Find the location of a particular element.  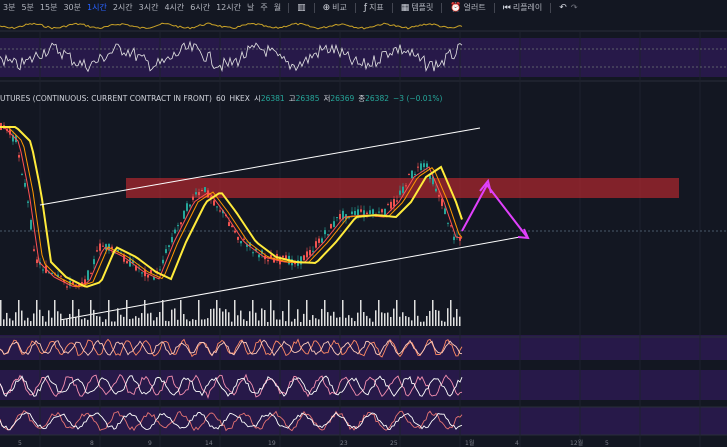

templates-label: 템플릿 is located at coordinates (422, 7).